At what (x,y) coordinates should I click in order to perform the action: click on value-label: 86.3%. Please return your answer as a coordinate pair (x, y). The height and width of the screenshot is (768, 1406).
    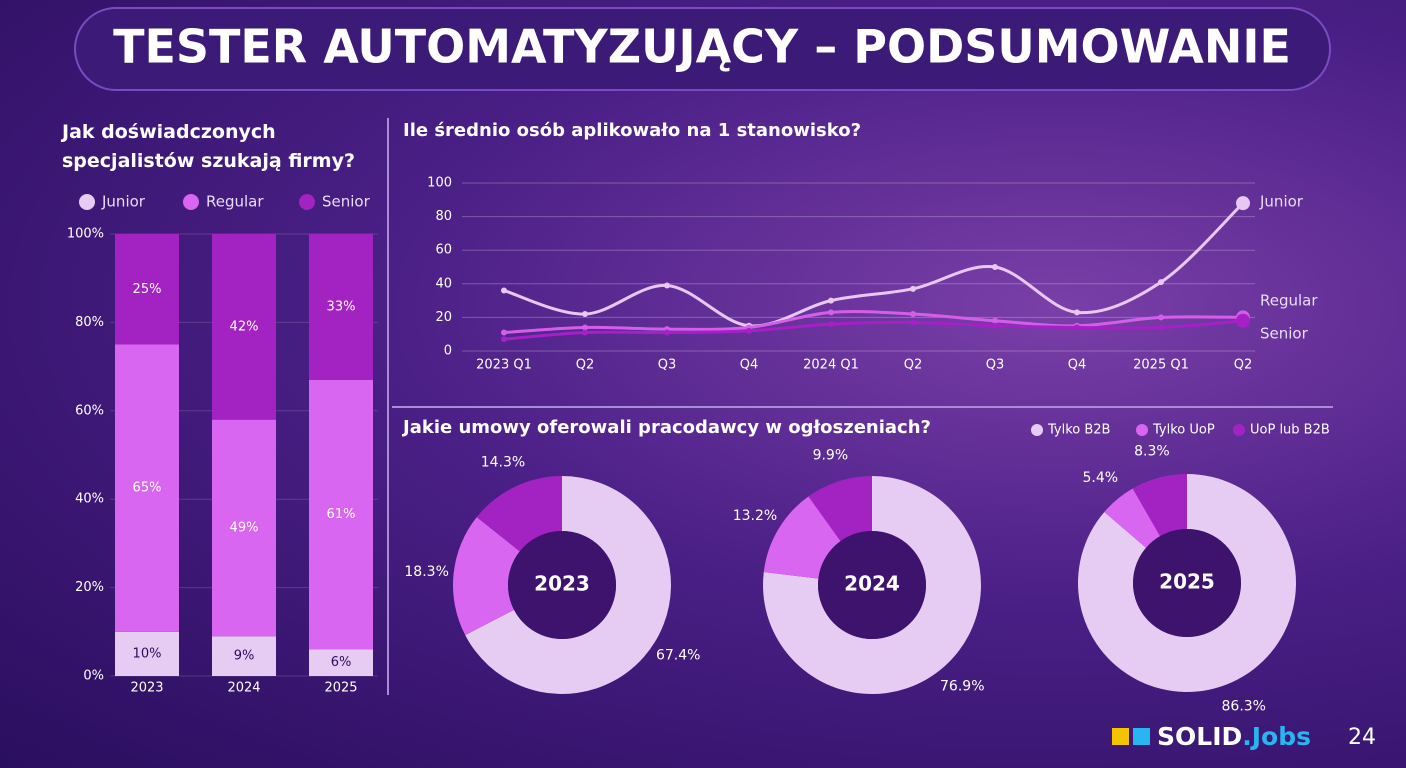
    Looking at the image, I should click on (1244, 707).